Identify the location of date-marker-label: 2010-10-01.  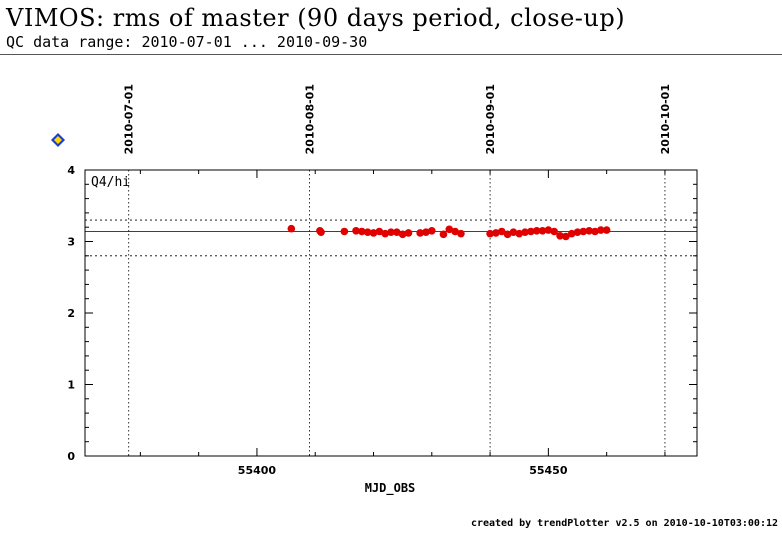
(665, 119).